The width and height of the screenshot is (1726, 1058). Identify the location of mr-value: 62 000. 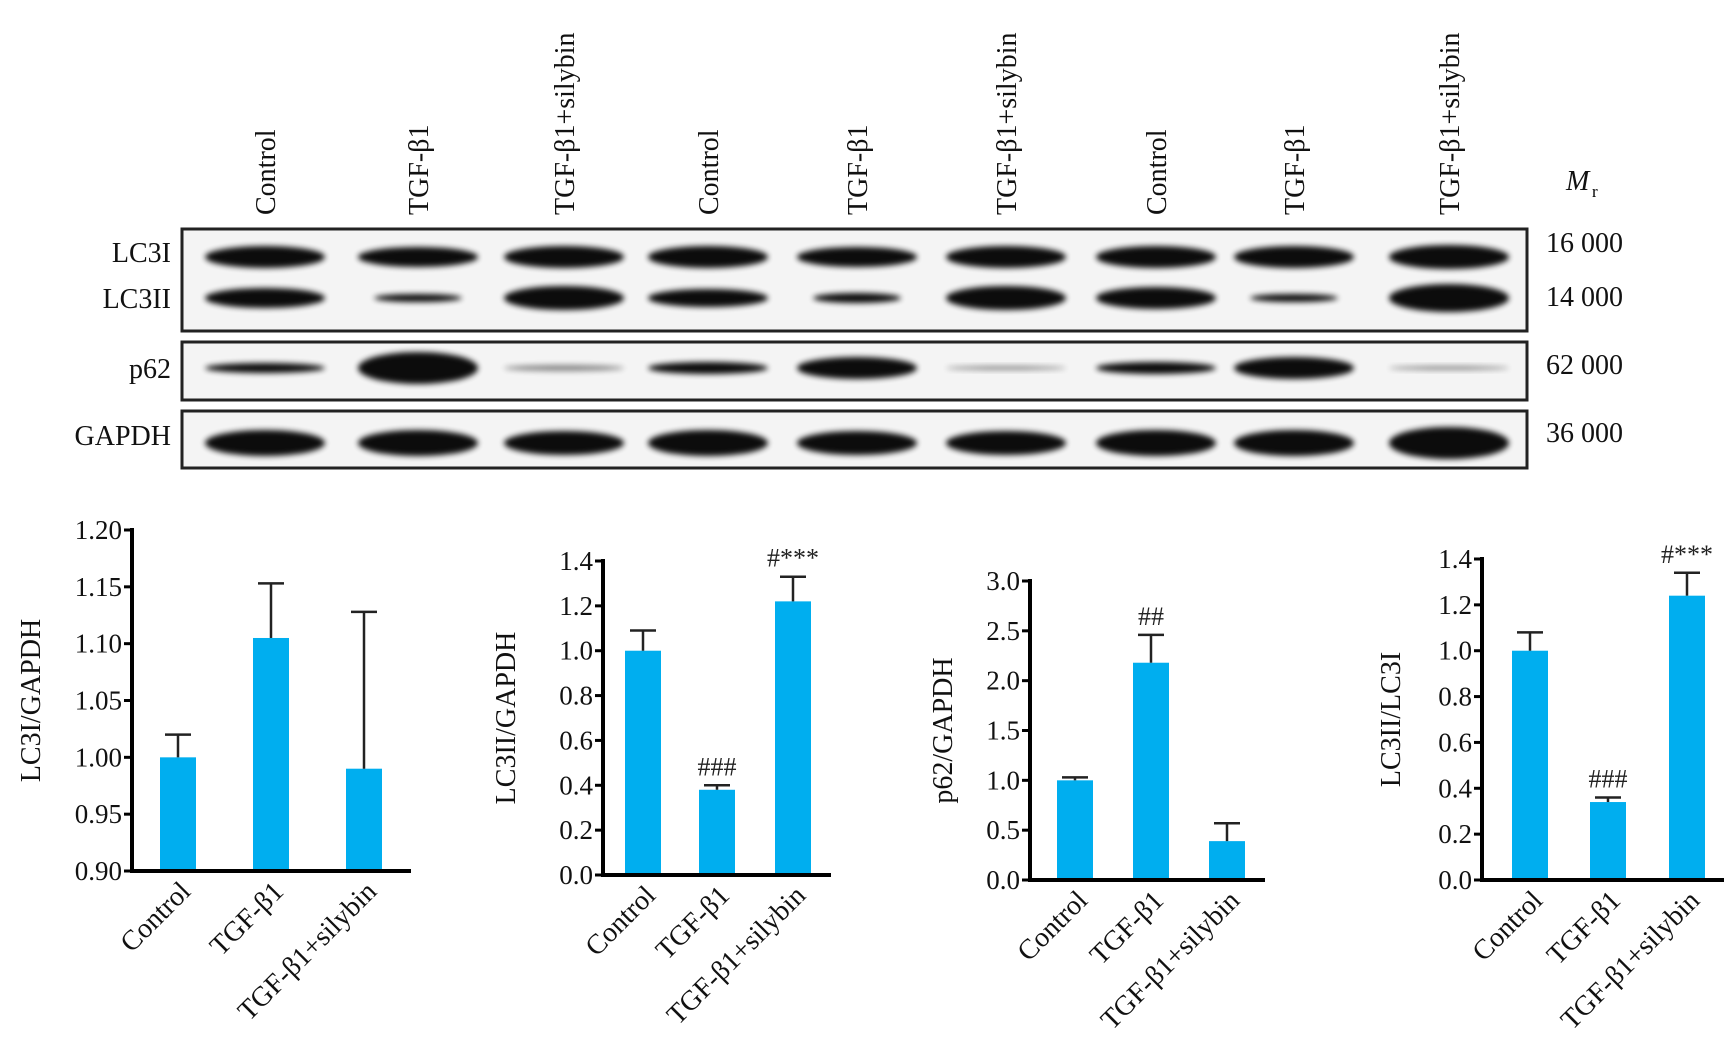
(1584, 365).